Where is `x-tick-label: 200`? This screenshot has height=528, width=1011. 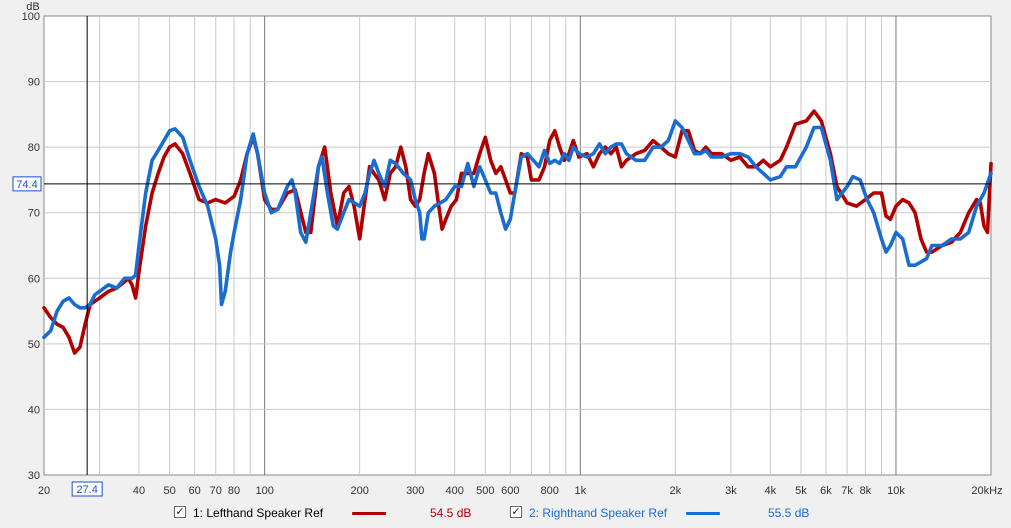
x-tick-label: 200 is located at coordinates (359, 491).